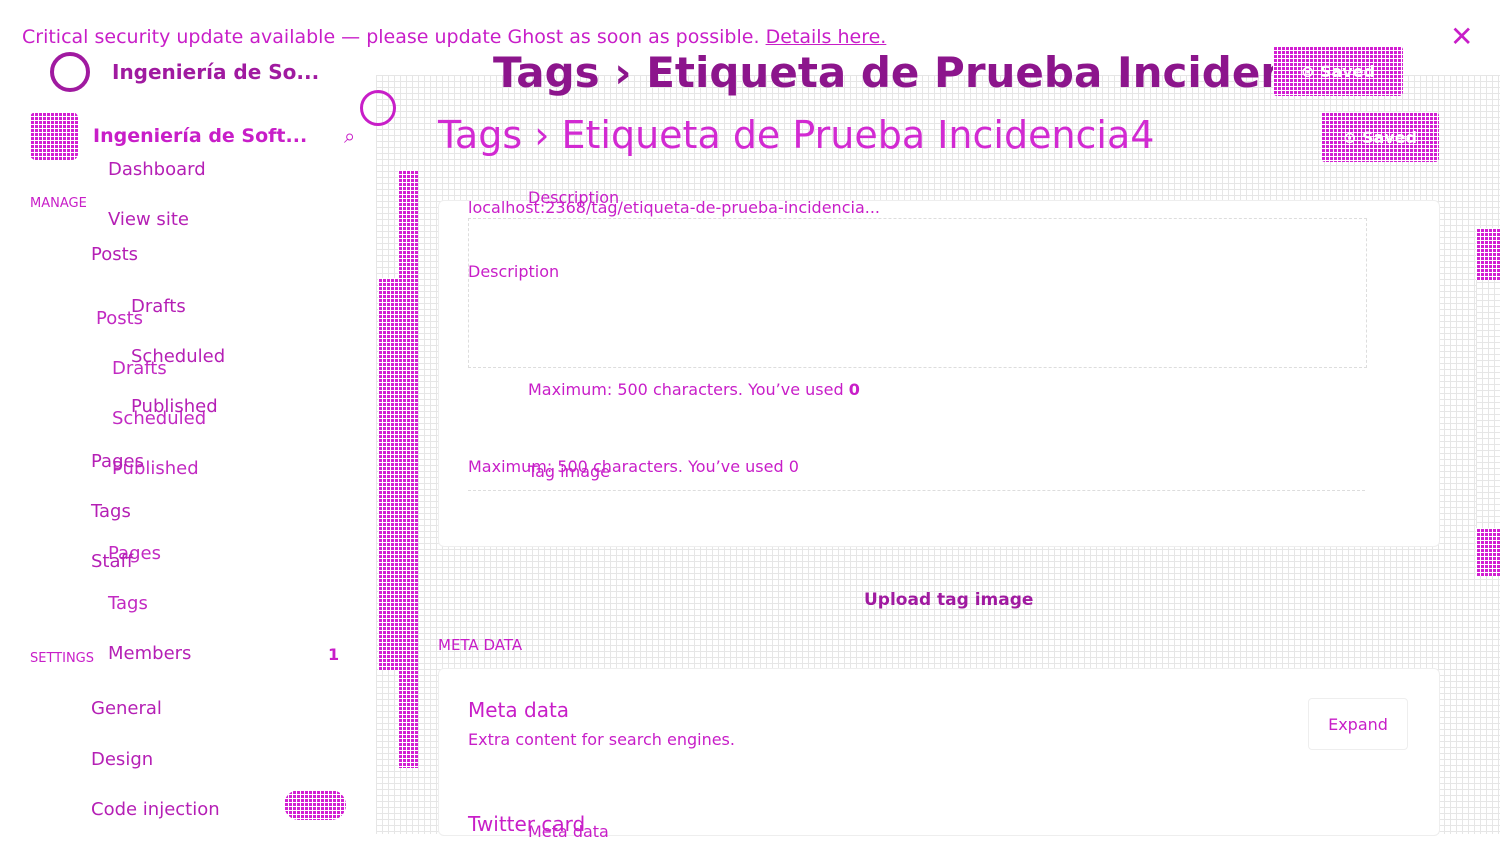 Image resolution: width=1500 pixels, height=841 pixels. Describe the element at coordinates (315, 805) in the screenshot. I see `theme-toggle` at that location.